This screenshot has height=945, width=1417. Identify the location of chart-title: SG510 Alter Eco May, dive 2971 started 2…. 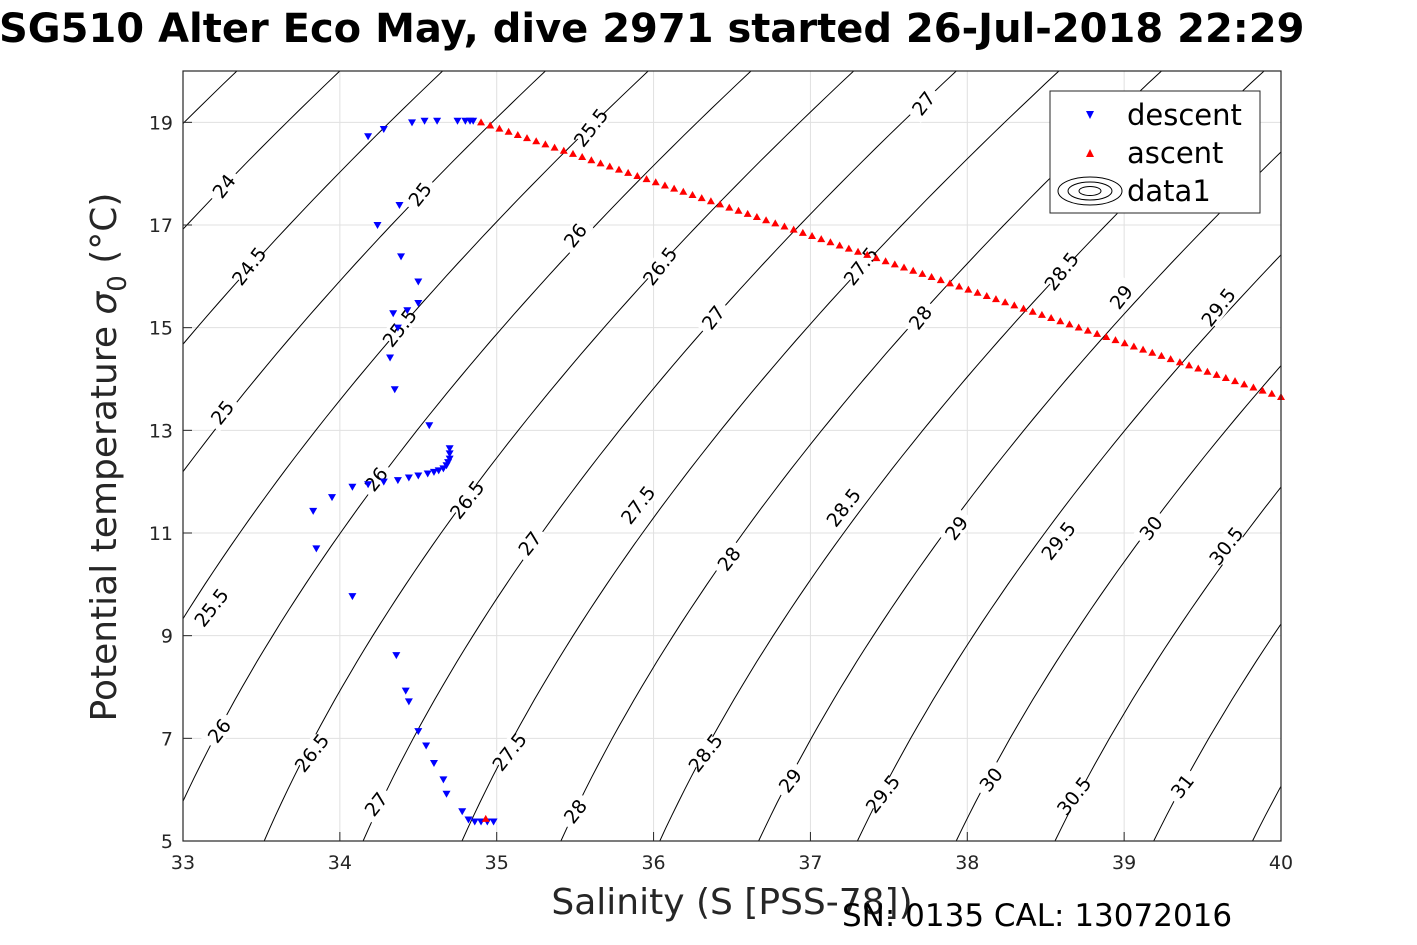
(708, 33).